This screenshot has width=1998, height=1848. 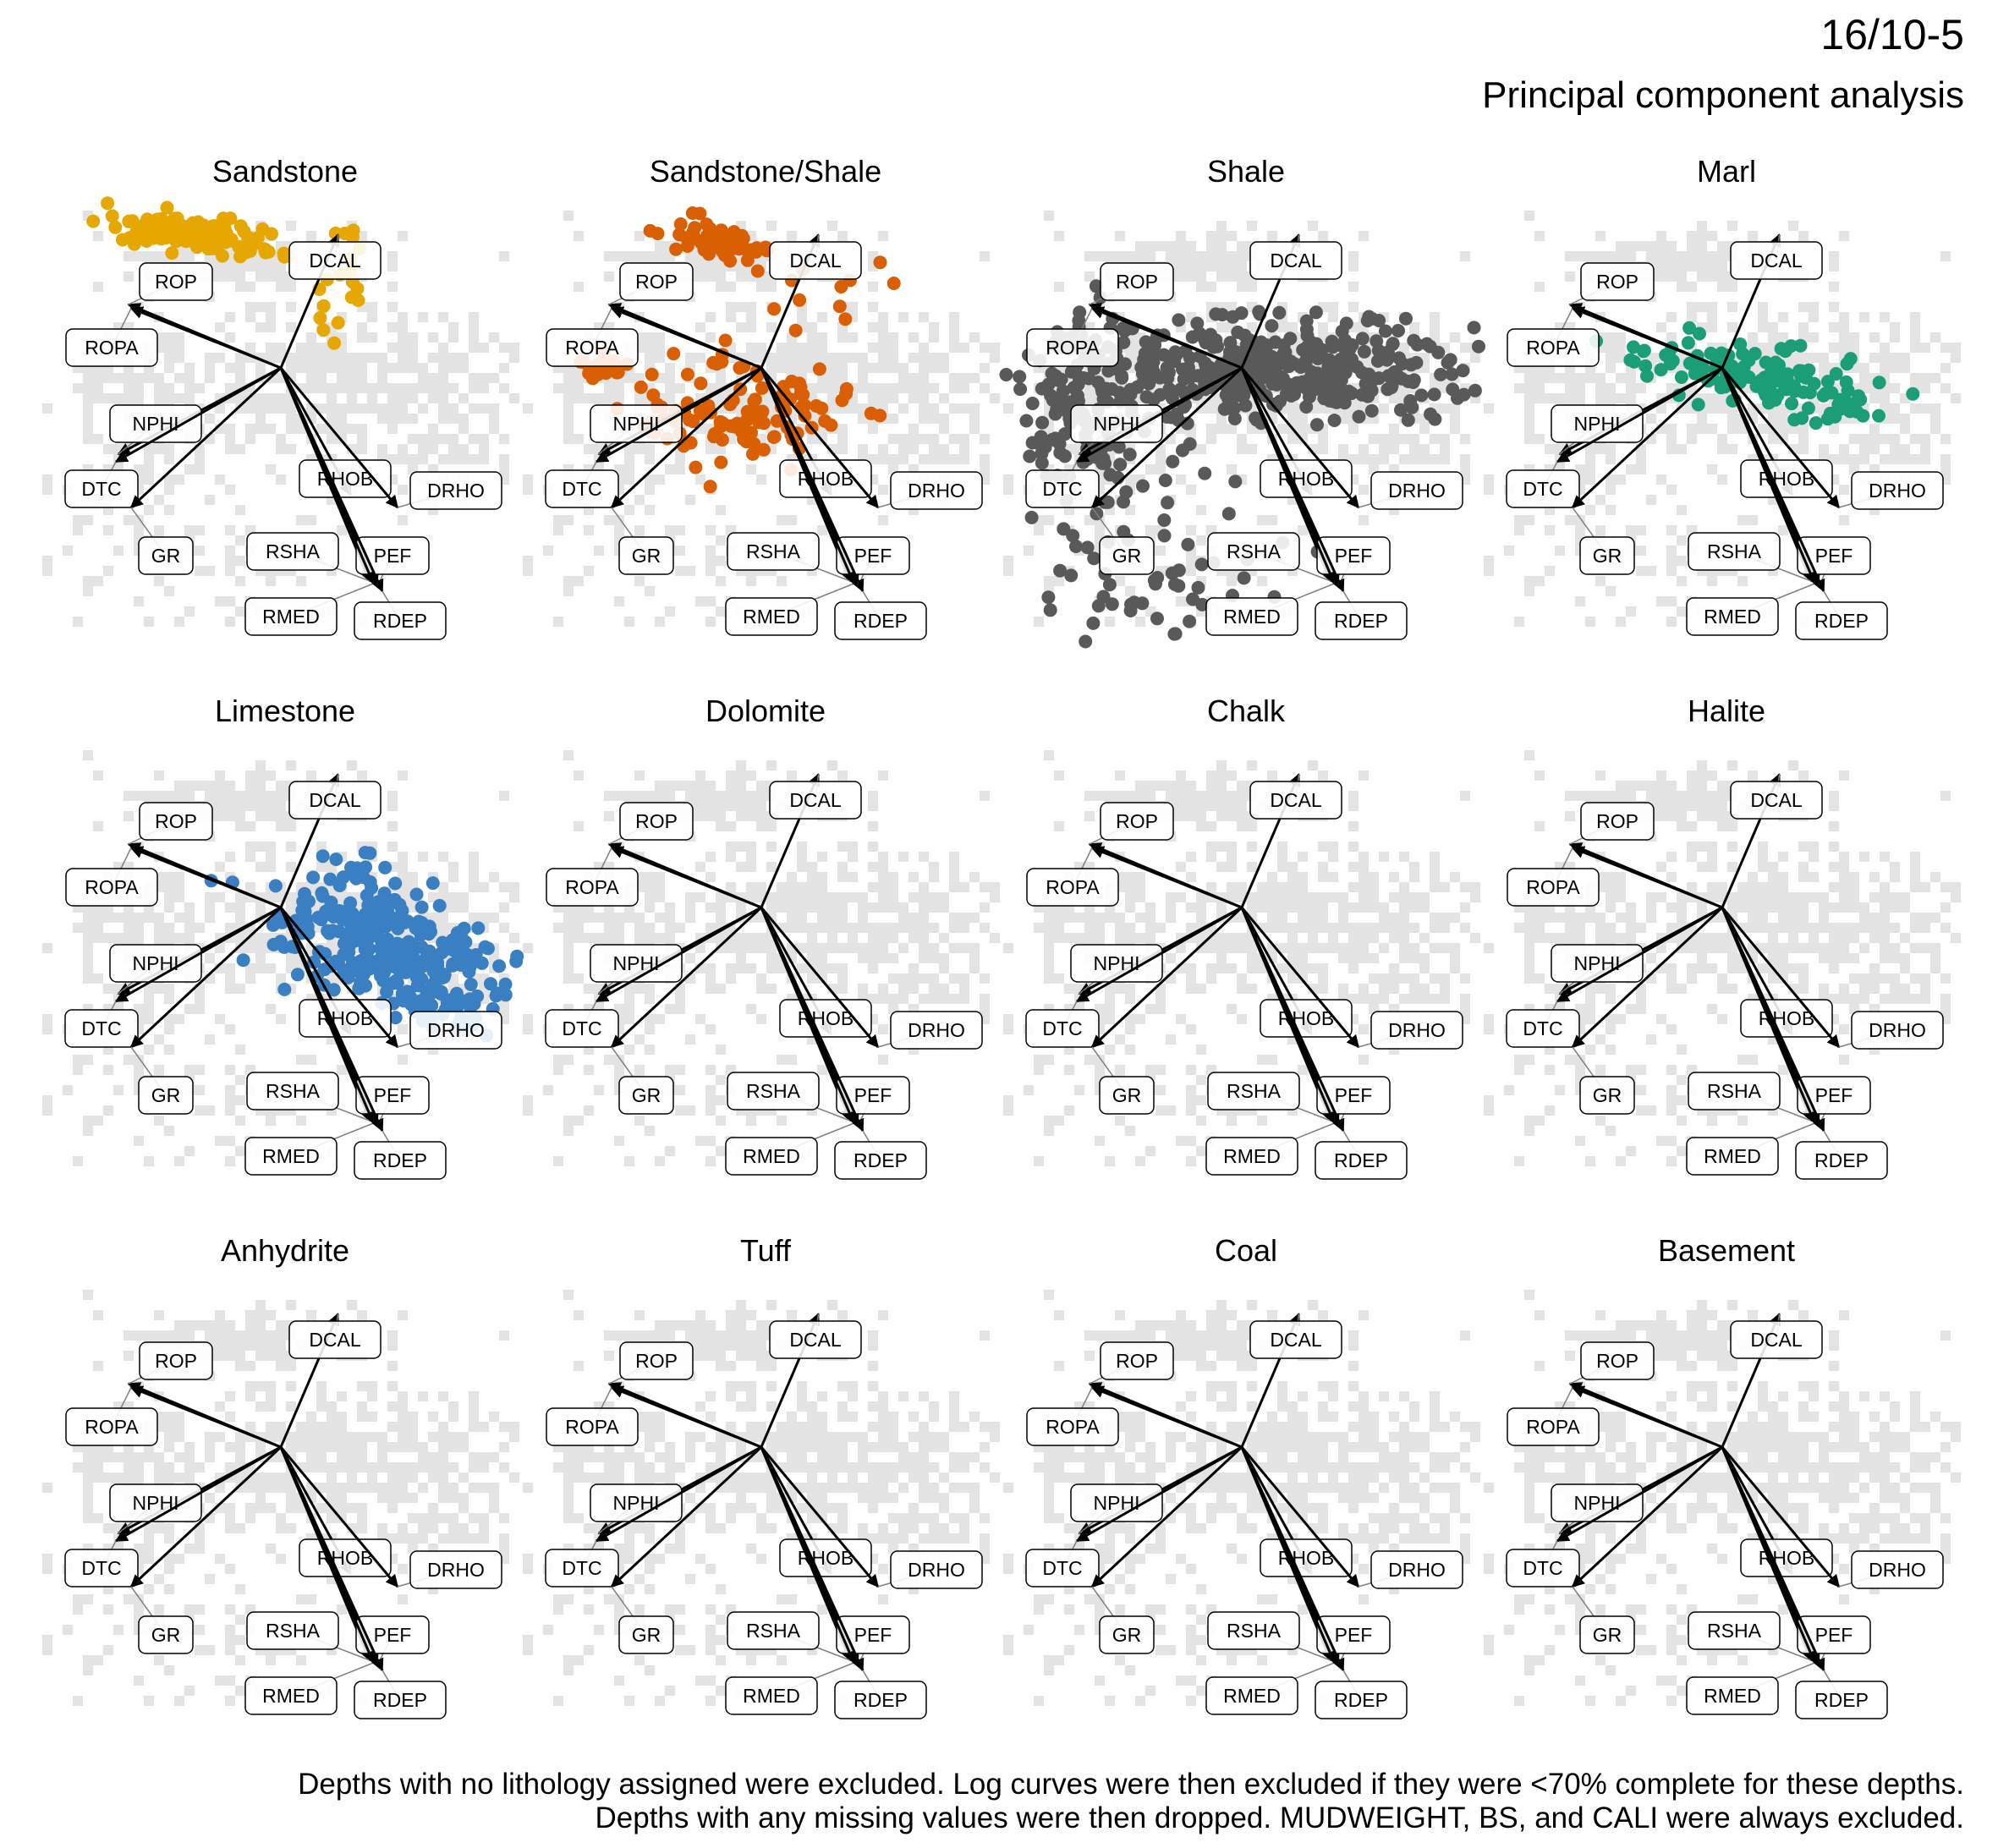 I want to click on facet-title: Shale, so click(x=1246, y=171).